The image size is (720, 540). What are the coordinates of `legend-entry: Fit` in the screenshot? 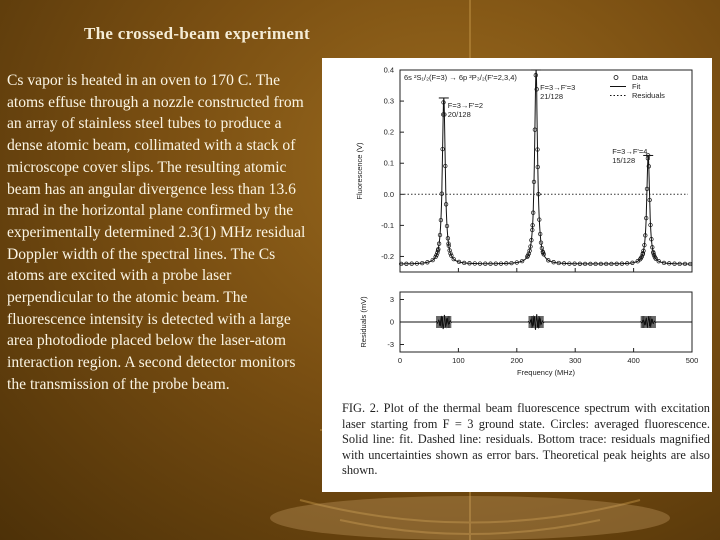 It's located at (636, 86).